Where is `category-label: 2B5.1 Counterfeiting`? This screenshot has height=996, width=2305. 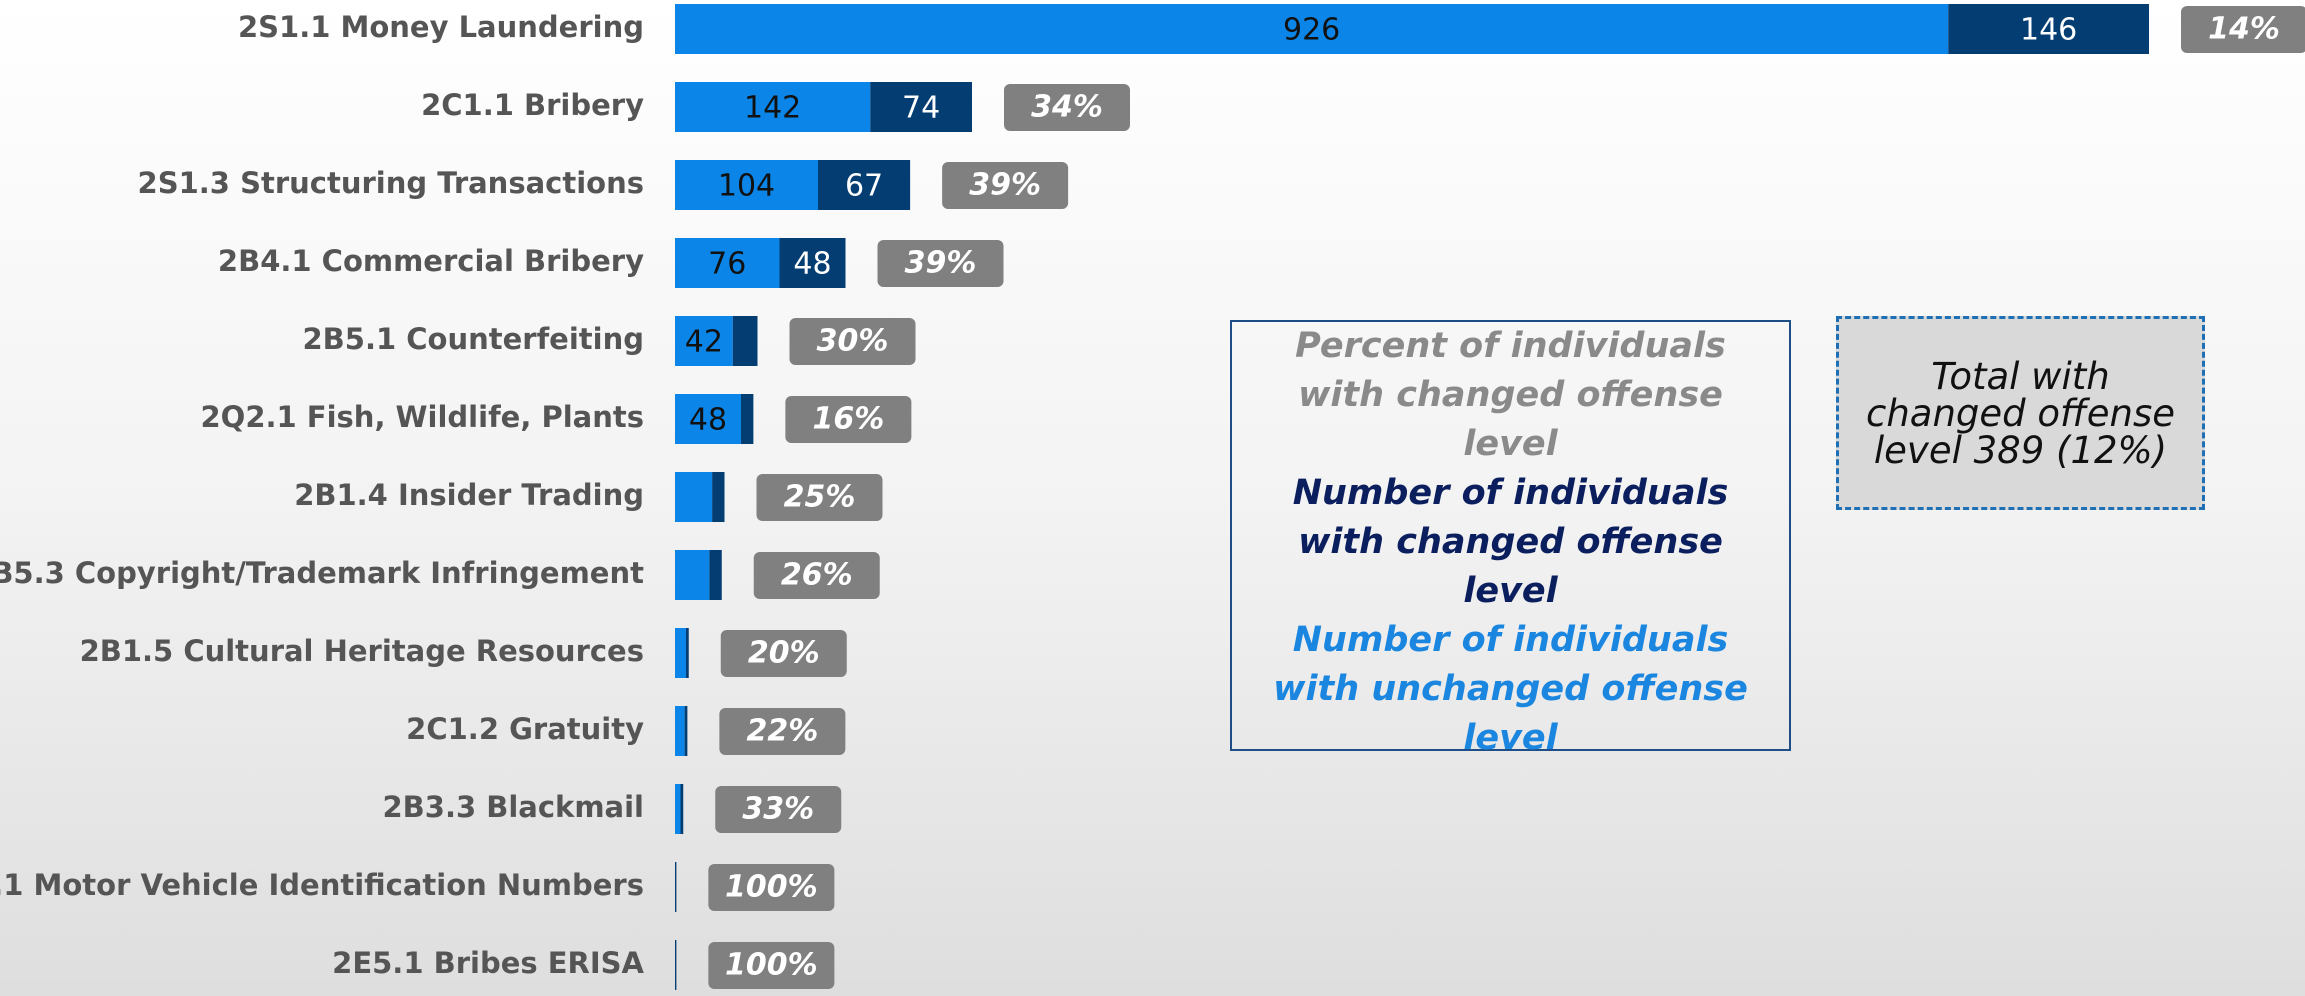 category-label: 2B5.1 Counterfeiting is located at coordinates (473, 339).